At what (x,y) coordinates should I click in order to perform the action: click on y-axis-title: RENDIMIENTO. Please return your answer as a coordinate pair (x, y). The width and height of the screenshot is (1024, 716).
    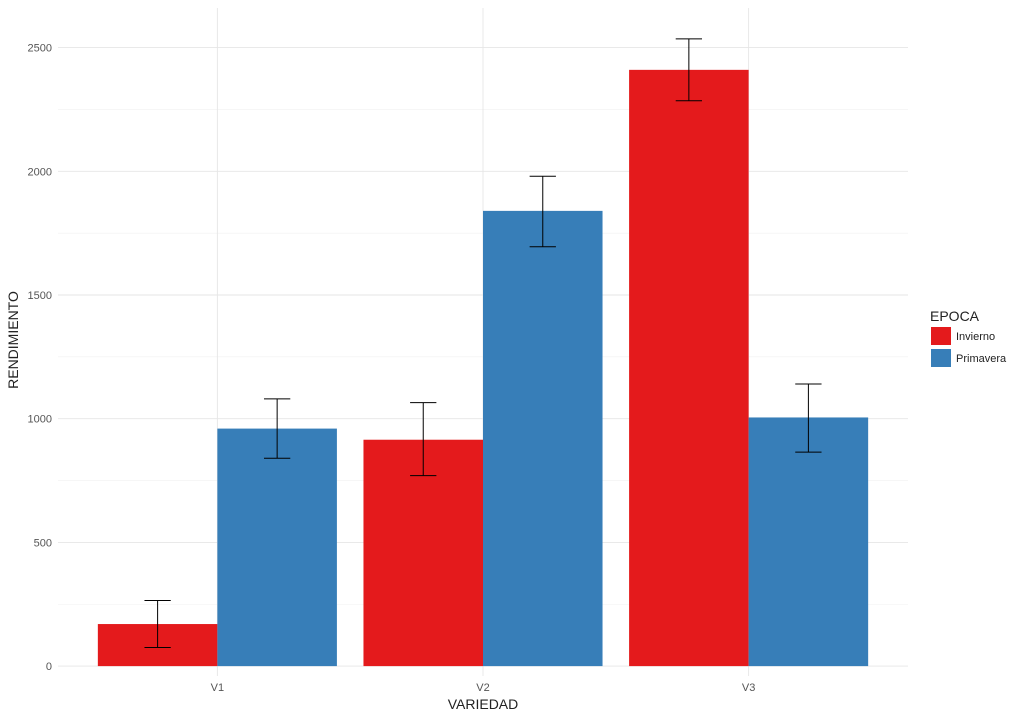
    Looking at the image, I should click on (13, 340).